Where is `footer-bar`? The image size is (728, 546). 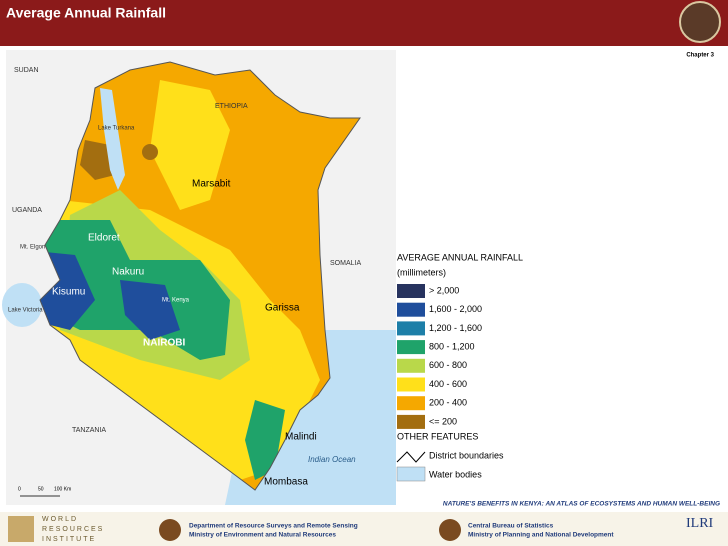
footer-bar is located at coordinates (364, 529).